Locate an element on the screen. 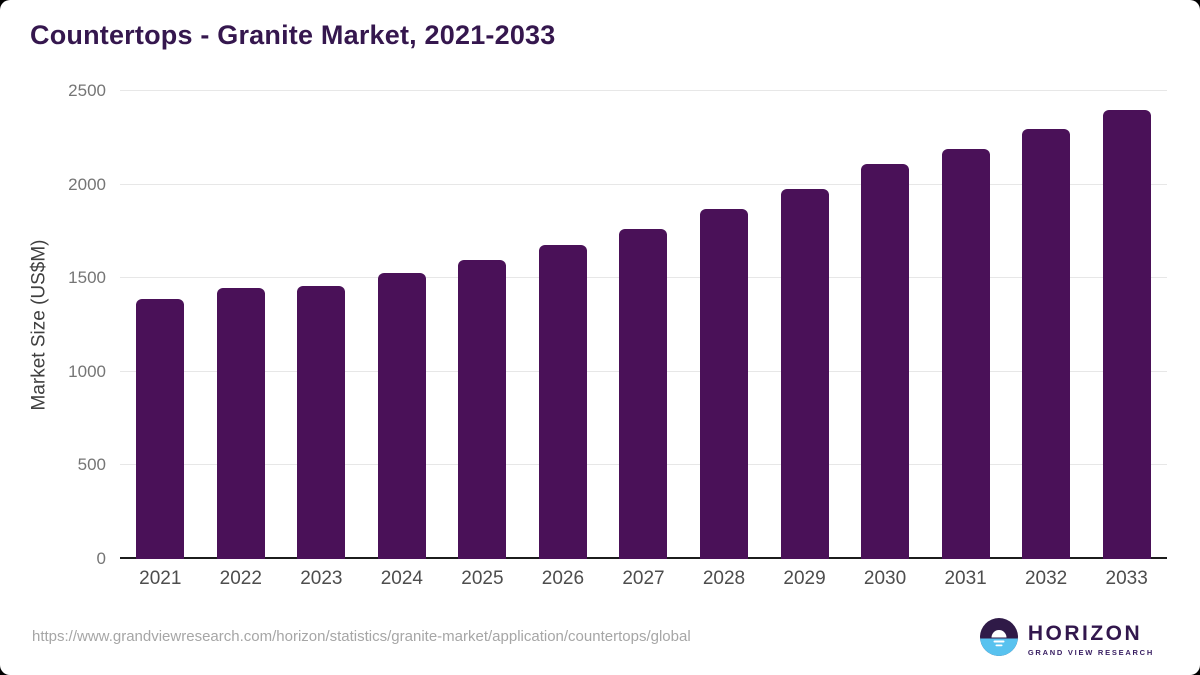 This screenshot has height=675, width=1200. y-tick-label: 2000 is located at coordinates (87, 184).